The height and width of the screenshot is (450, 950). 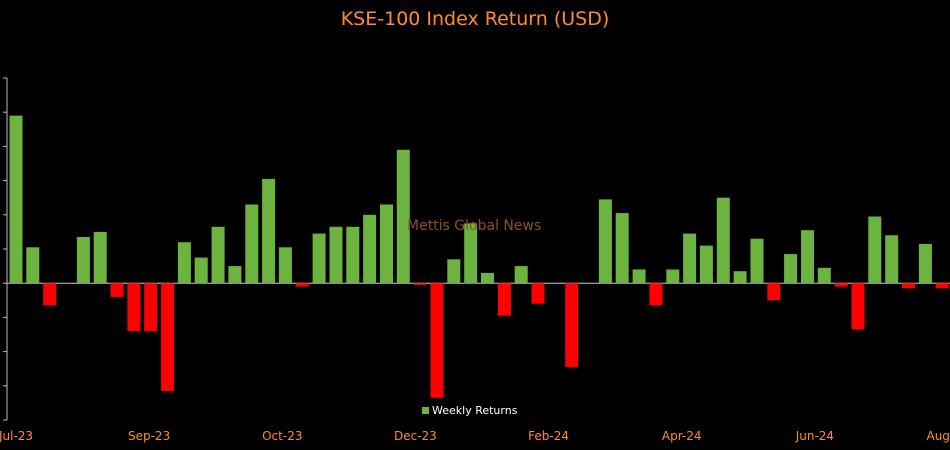 I want to click on x-tick-label: Jul-23, so click(x=16, y=436).